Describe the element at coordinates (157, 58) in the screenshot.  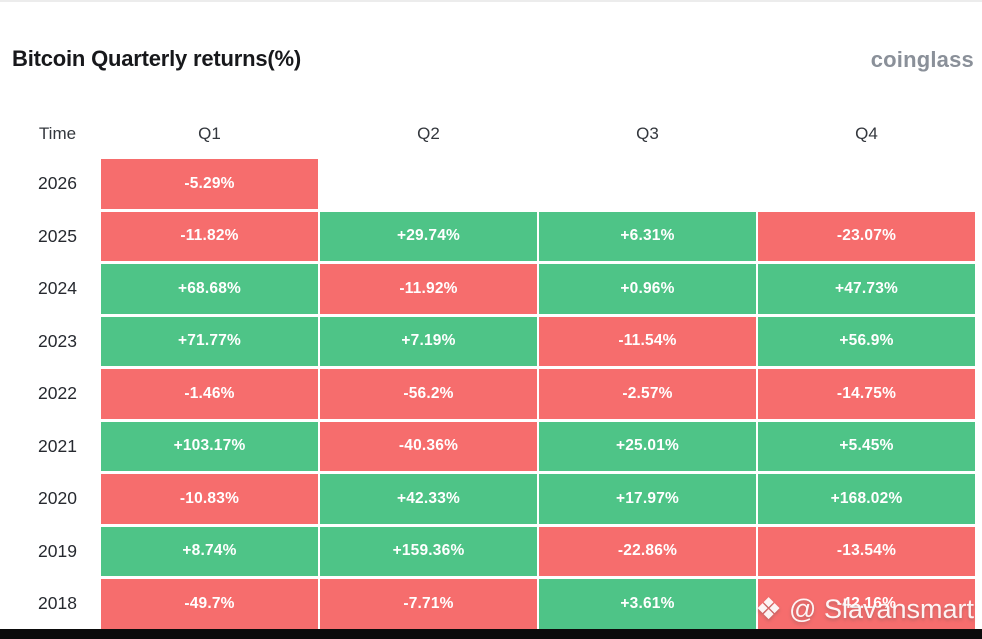
I see `page-title: Bitcoin Quarterly returns(%)` at that location.